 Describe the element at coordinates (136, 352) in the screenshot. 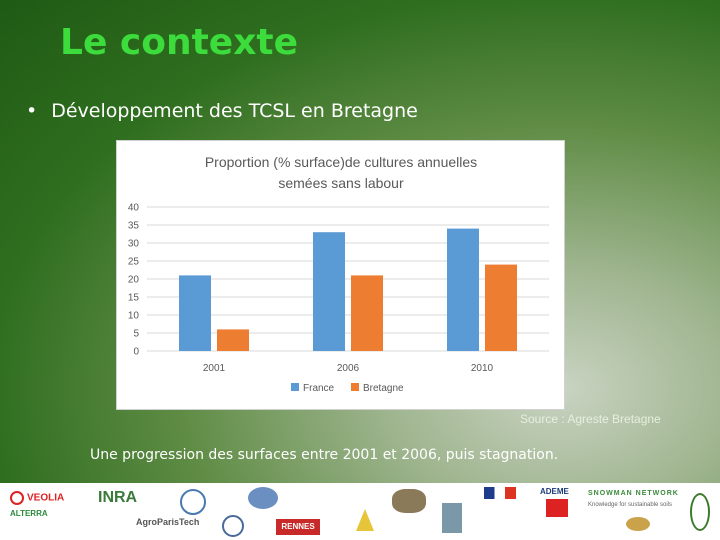

I see `y-tick-label: 0` at that location.